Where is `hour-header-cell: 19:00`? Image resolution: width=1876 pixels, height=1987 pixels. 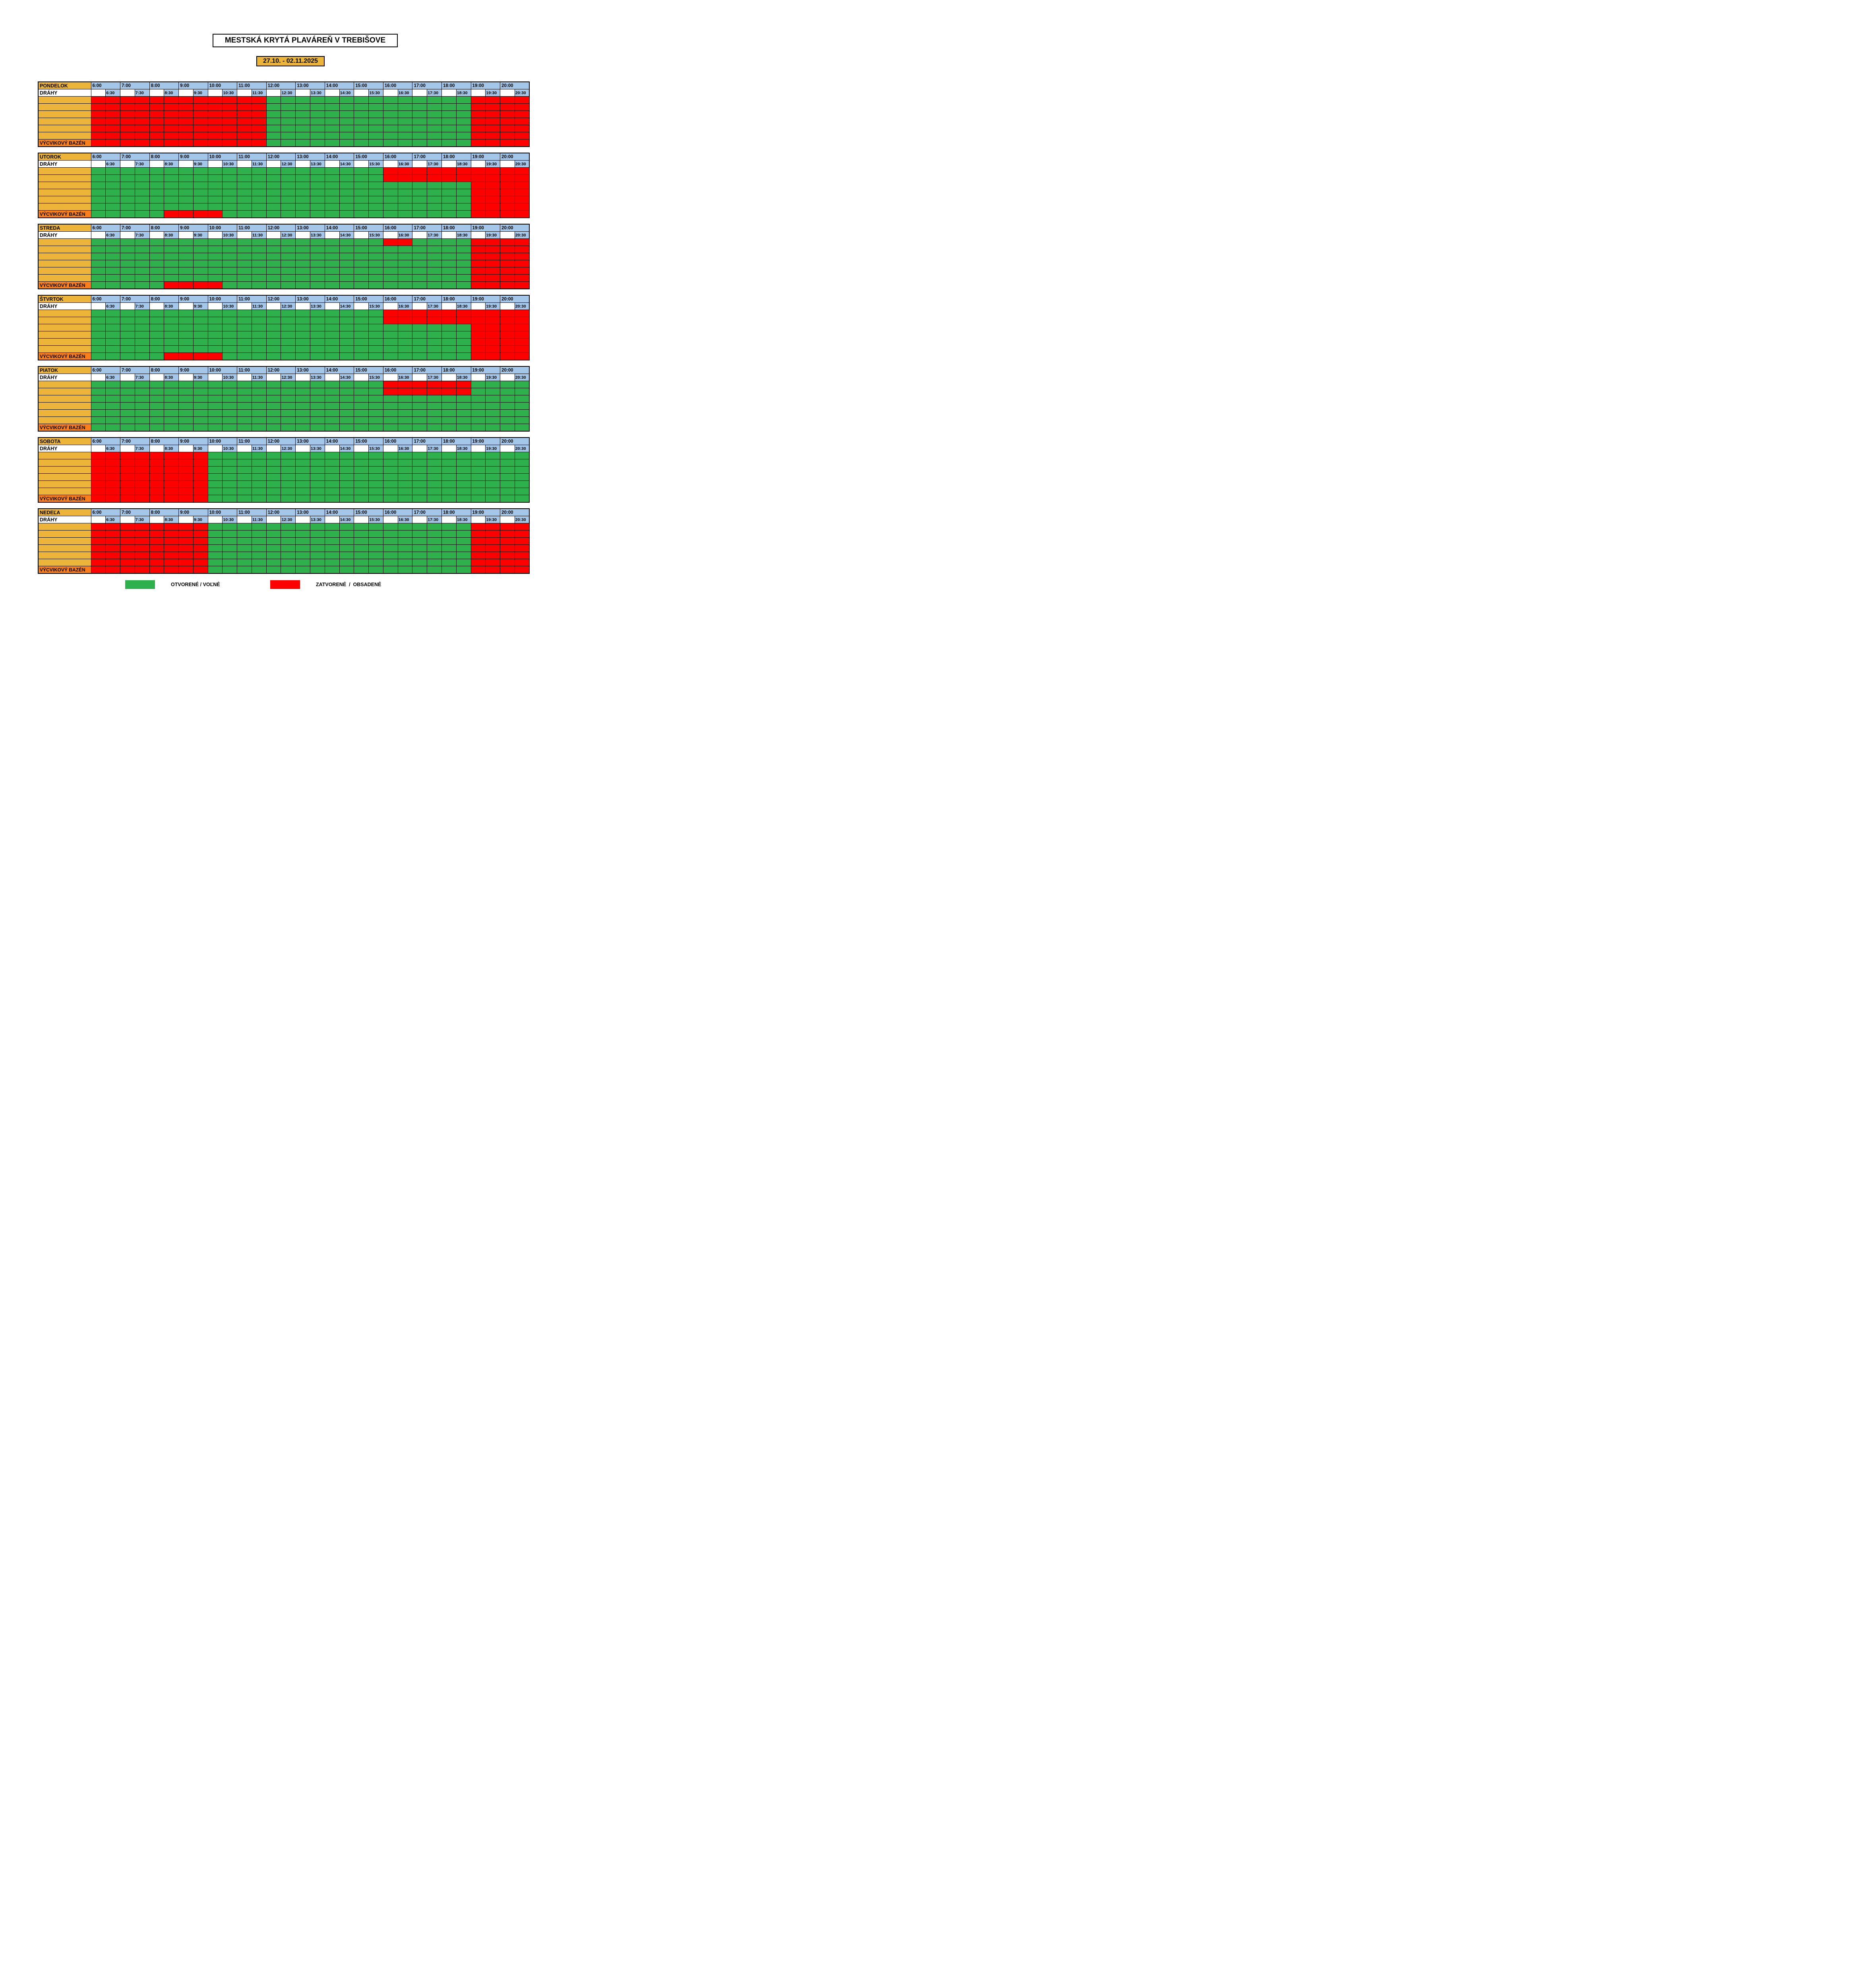
hour-header-cell: 19:00 is located at coordinates (485, 512).